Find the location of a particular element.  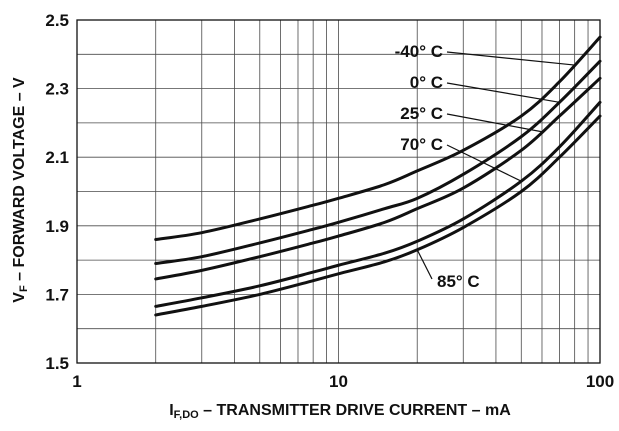

x-tick-label: 100 is located at coordinates (600, 381).